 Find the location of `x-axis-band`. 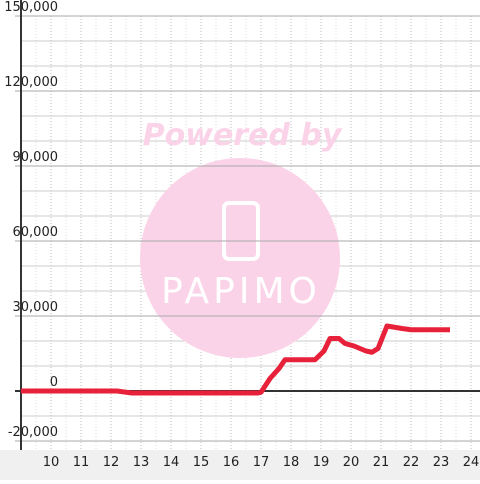

x-axis-band is located at coordinates (240, 465).